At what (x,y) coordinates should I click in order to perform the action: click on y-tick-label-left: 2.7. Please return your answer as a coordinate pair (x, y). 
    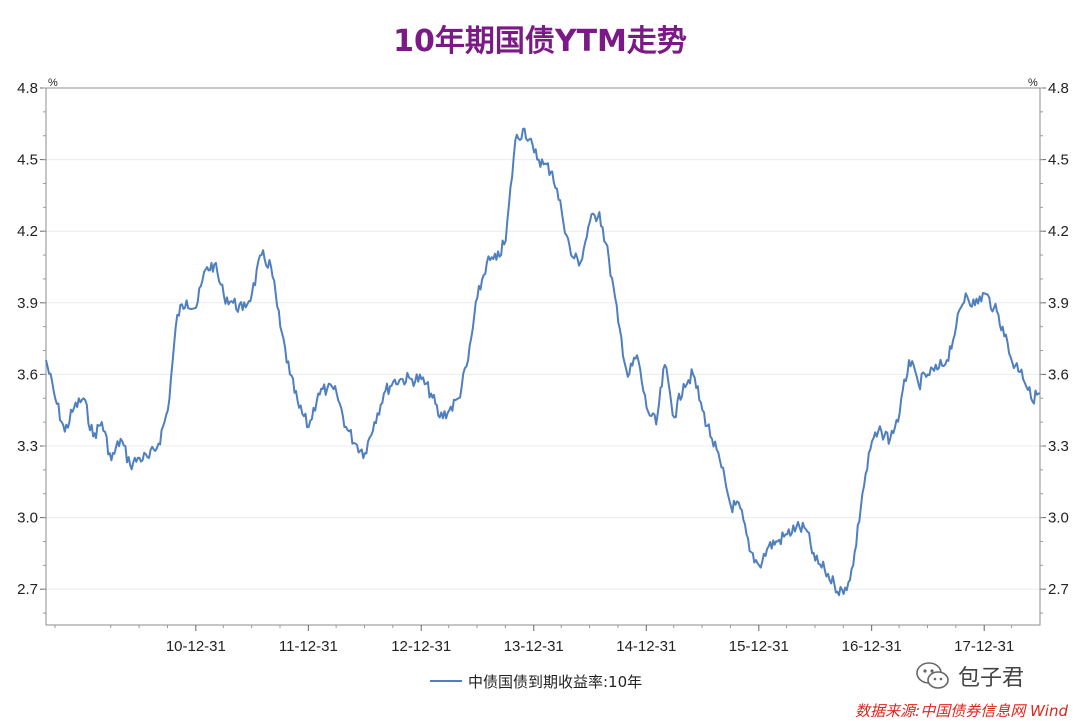
    Looking at the image, I should click on (27, 589).